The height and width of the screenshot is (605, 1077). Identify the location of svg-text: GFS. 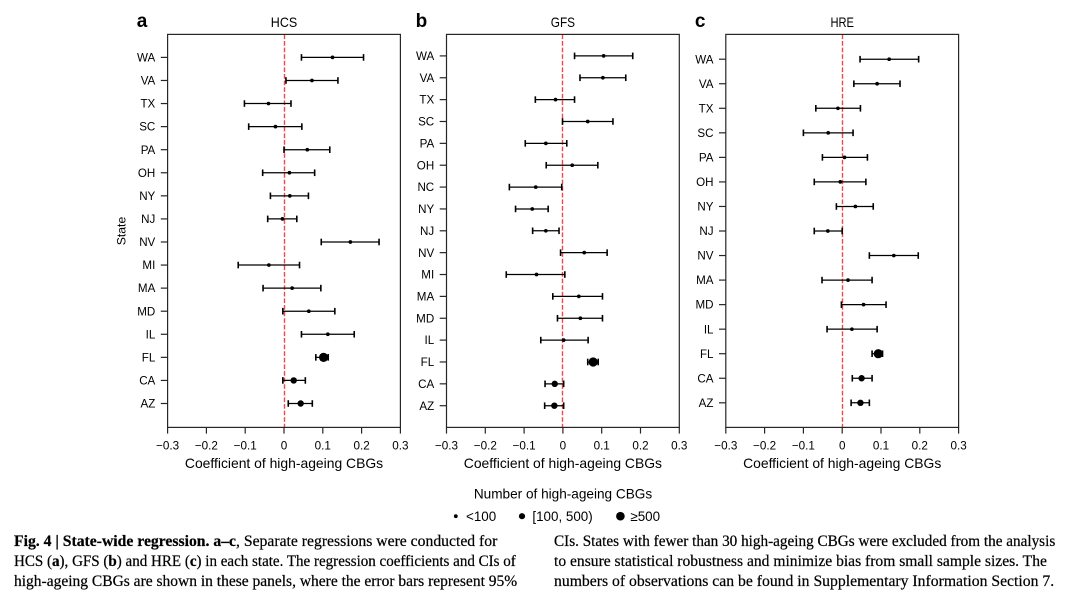
(563, 22).